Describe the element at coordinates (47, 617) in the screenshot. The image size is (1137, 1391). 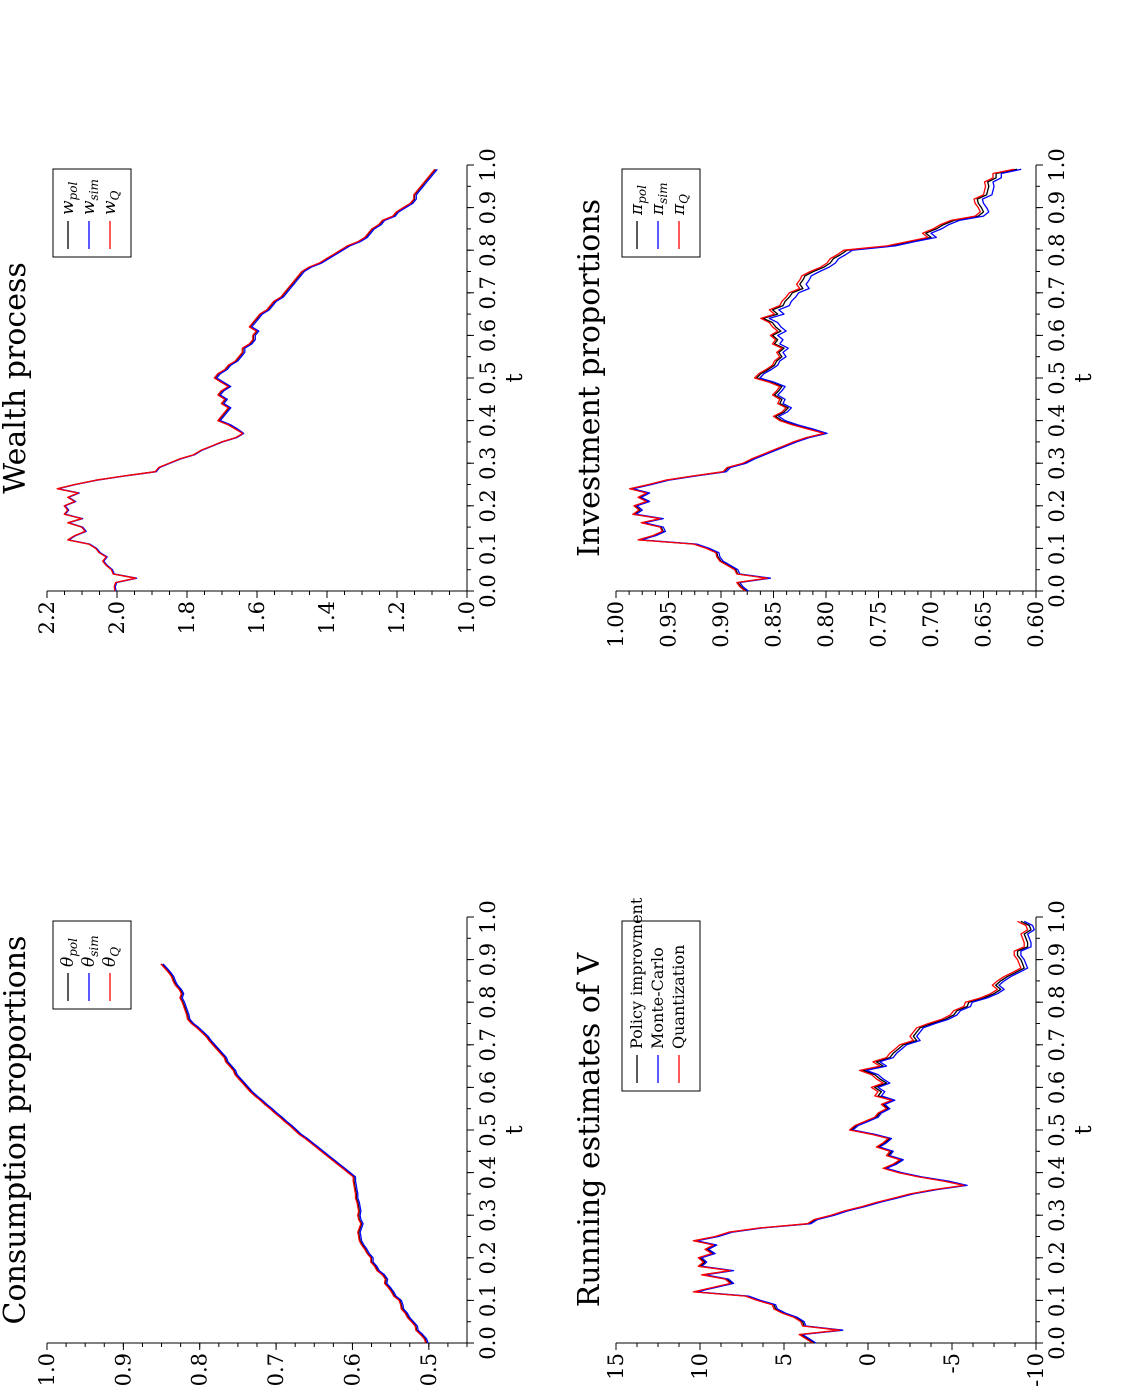
I see `y-tick-label: 2.2` at that location.